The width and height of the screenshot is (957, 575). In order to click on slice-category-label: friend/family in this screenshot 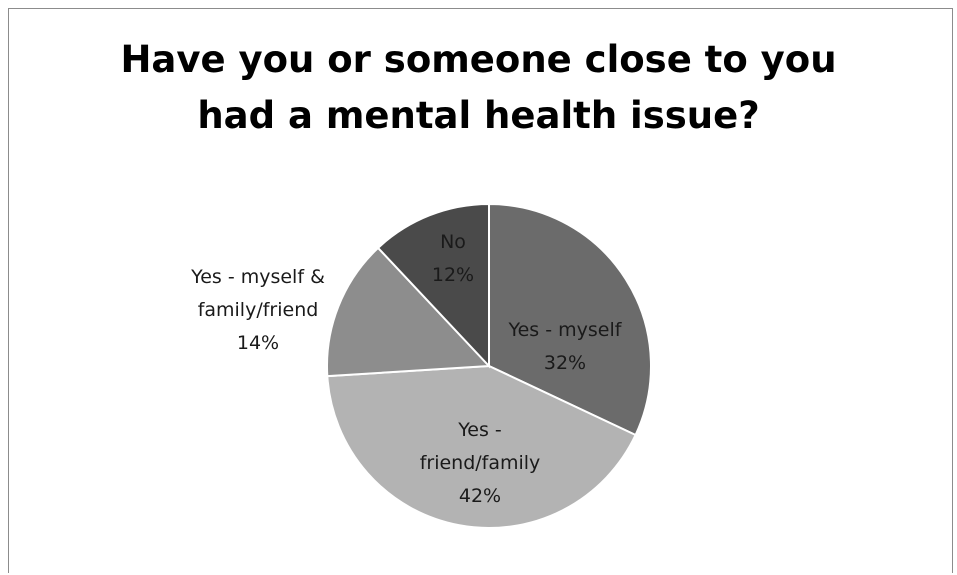, I will do `click(480, 463)`.